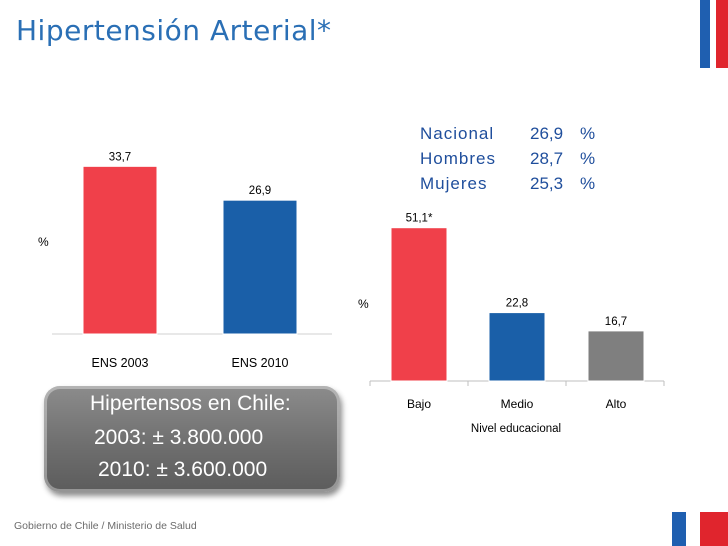  Describe the element at coordinates (457, 133) in the screenshot. I see `stat-label: Nacional` at that location.